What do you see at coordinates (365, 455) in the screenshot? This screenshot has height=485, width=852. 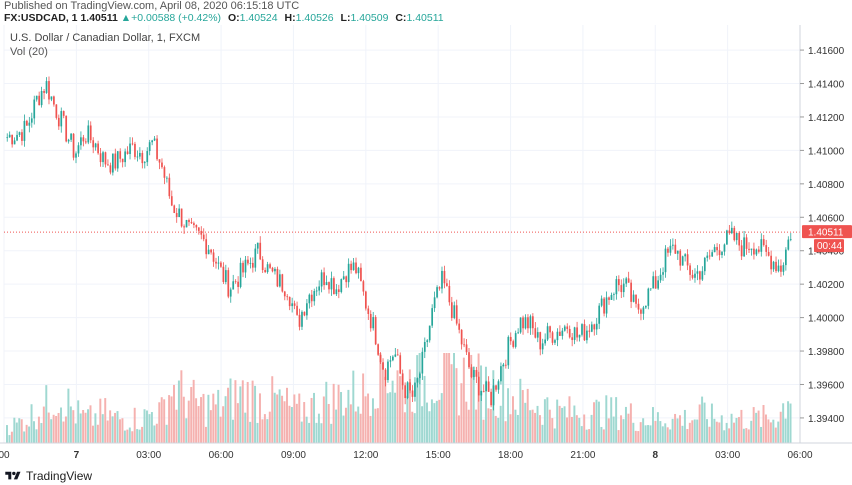 I see `x-tick-label: 12:00` at bounding box center [365, 455].